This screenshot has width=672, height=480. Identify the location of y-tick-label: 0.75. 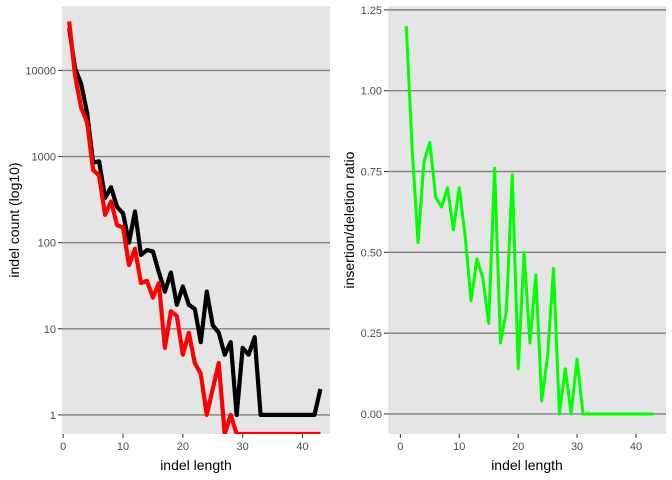
(371, 173).